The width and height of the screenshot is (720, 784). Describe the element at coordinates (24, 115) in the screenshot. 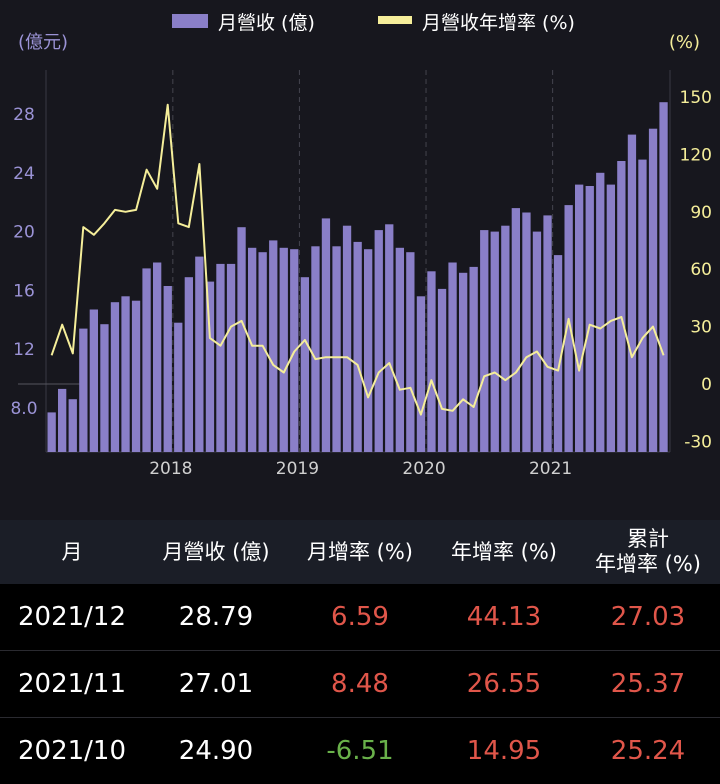

I see `y-left-tick-label: 28` at that location.